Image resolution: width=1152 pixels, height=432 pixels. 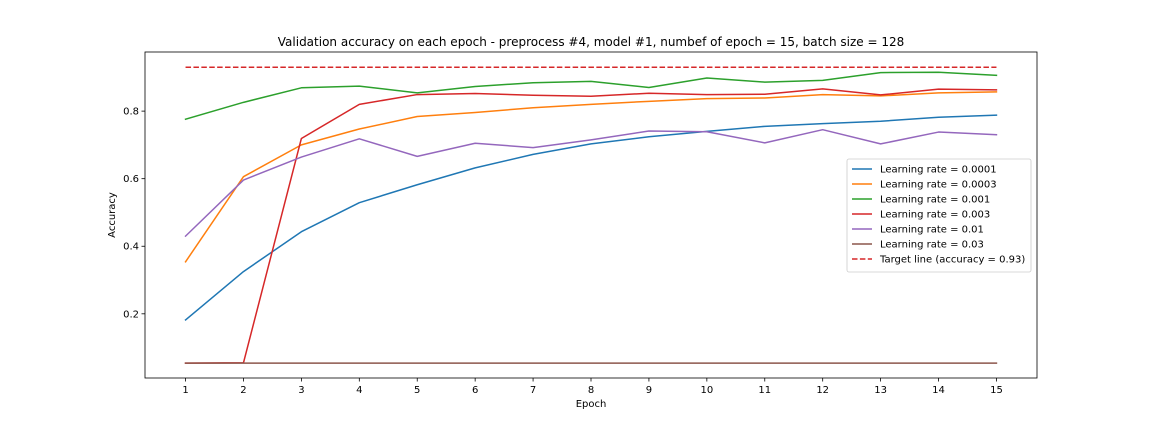 What do you see at coordinates (417, 390) in the screenshot?
I see `x-tick-label: 5` at bounding box center [417, 390].